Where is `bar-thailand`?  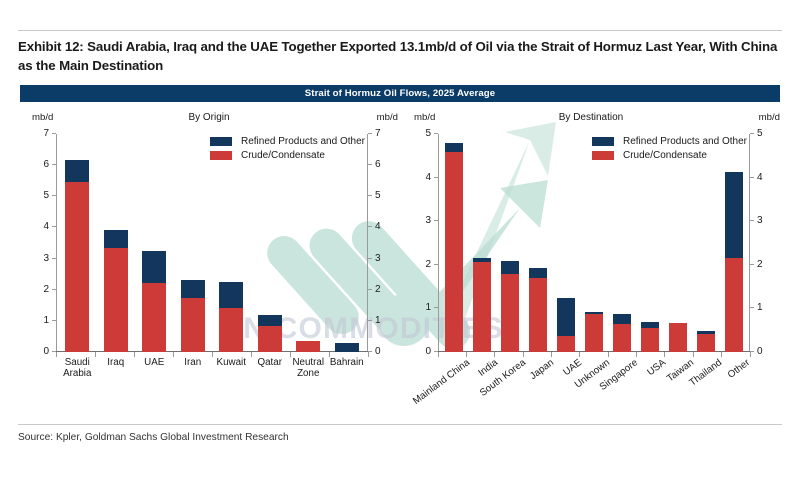
bar-thailand is located at coordinates (705, 341).